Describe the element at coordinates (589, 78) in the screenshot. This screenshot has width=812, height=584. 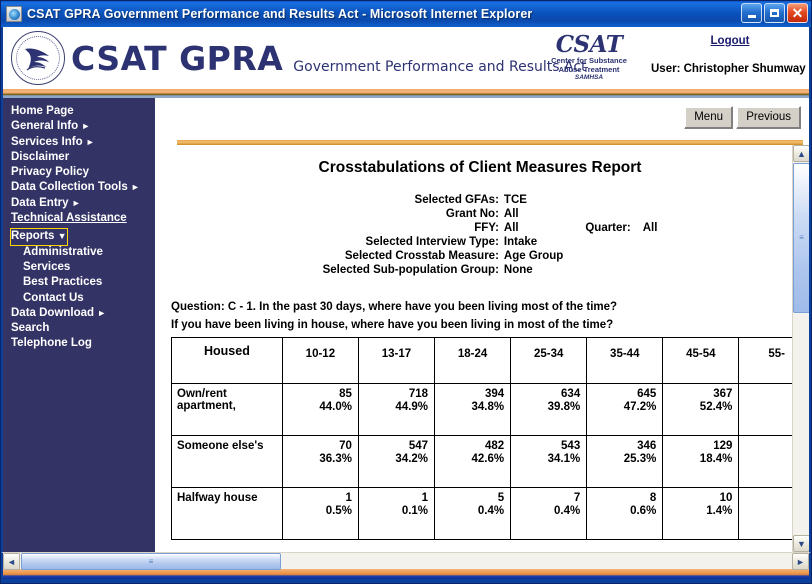
I see `csat-line3: SAMHSA` at that location.